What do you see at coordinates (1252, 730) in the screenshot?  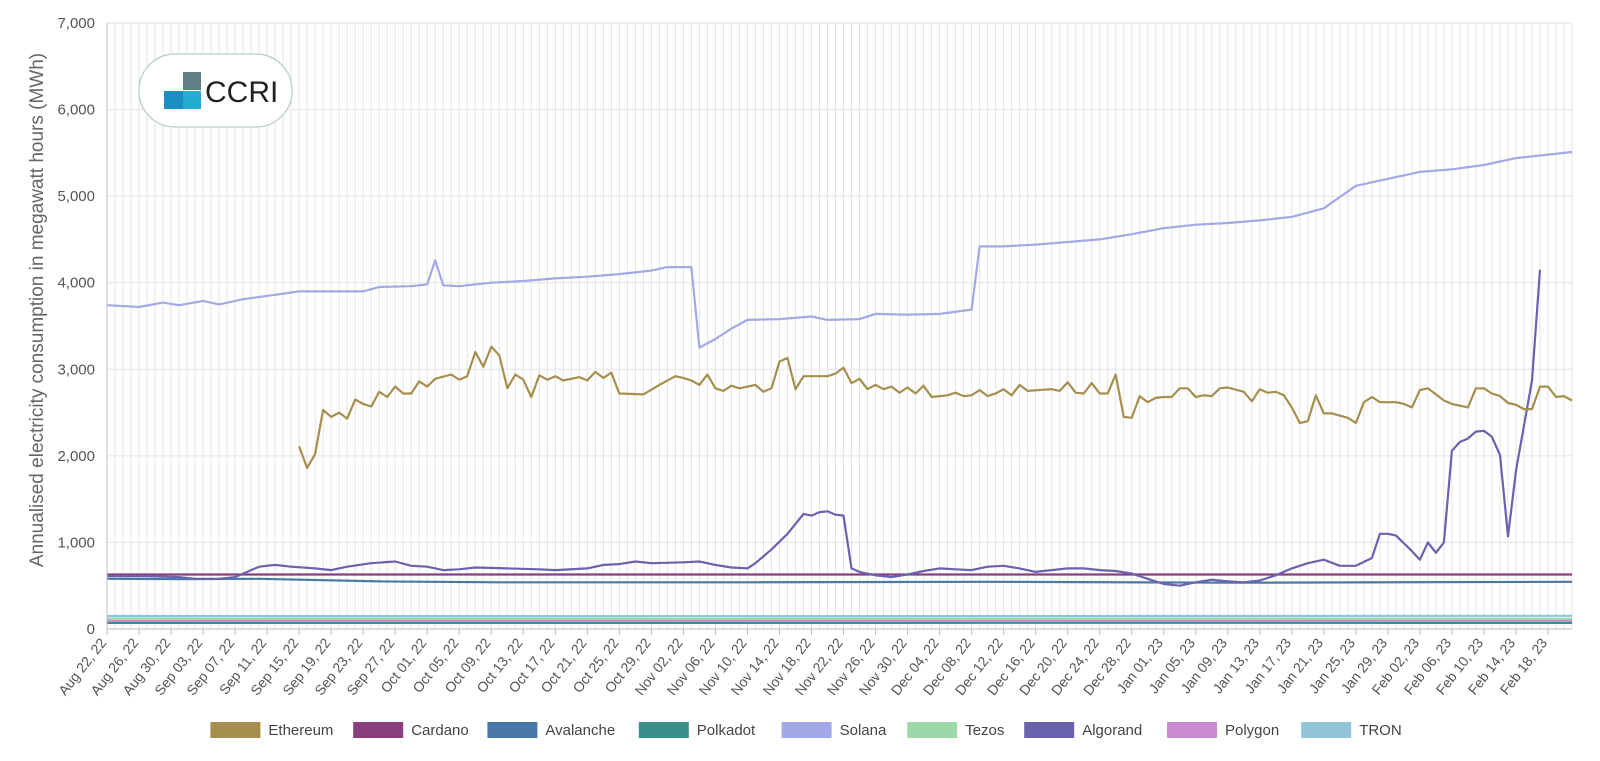 I see `legend-label: Polygon` at bounding box center [1252, 730].